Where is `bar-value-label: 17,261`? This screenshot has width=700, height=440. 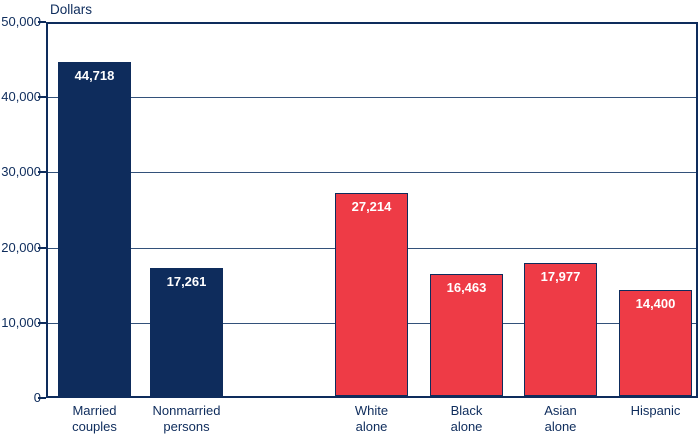 bar-value-label: 17,261 is located at coordinates (186, 281).